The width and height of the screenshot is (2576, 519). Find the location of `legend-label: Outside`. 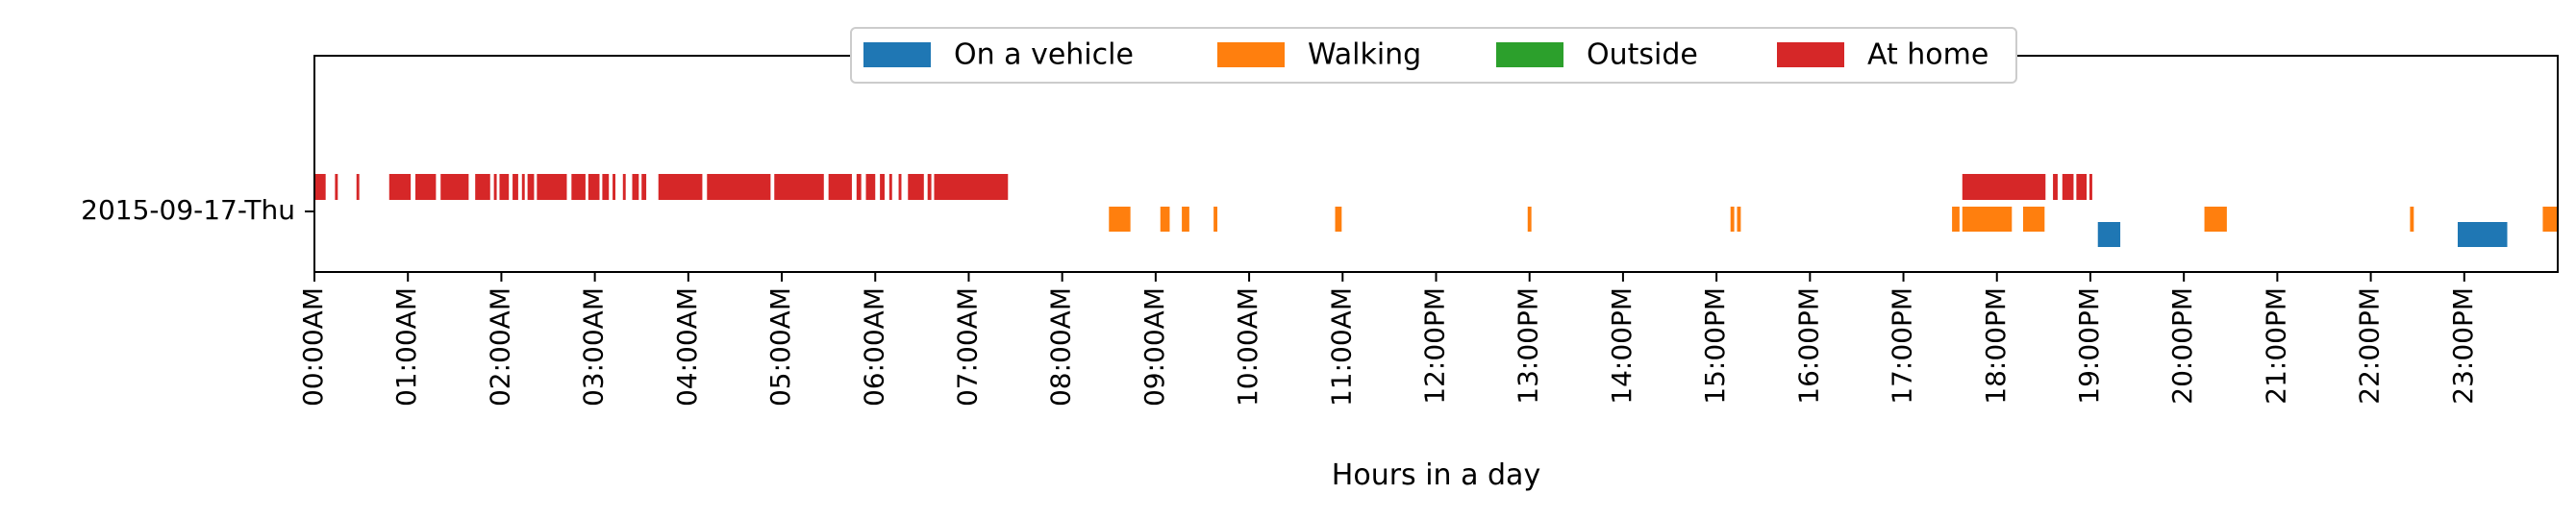

legend-label: Outside is located at coordinates (1642, 55).